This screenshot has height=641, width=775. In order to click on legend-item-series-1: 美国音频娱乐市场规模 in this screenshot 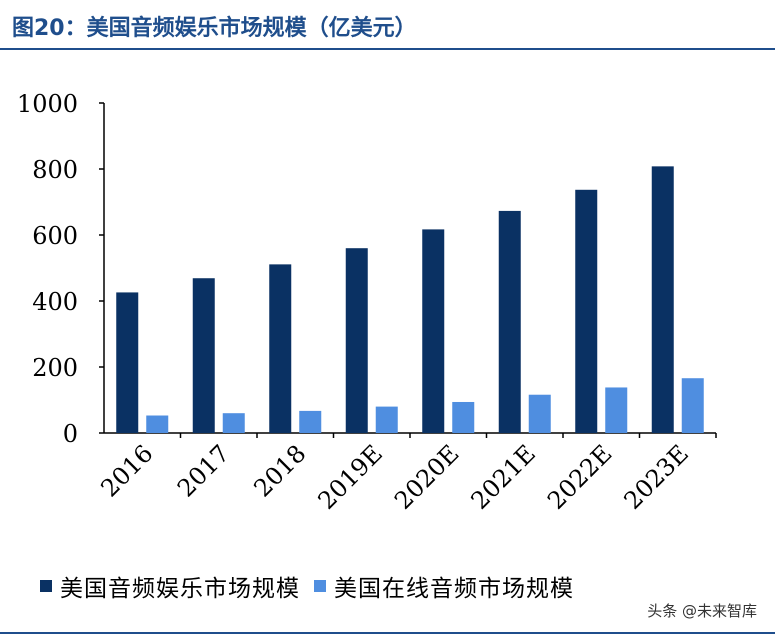, I will do `click(170, 586)`.